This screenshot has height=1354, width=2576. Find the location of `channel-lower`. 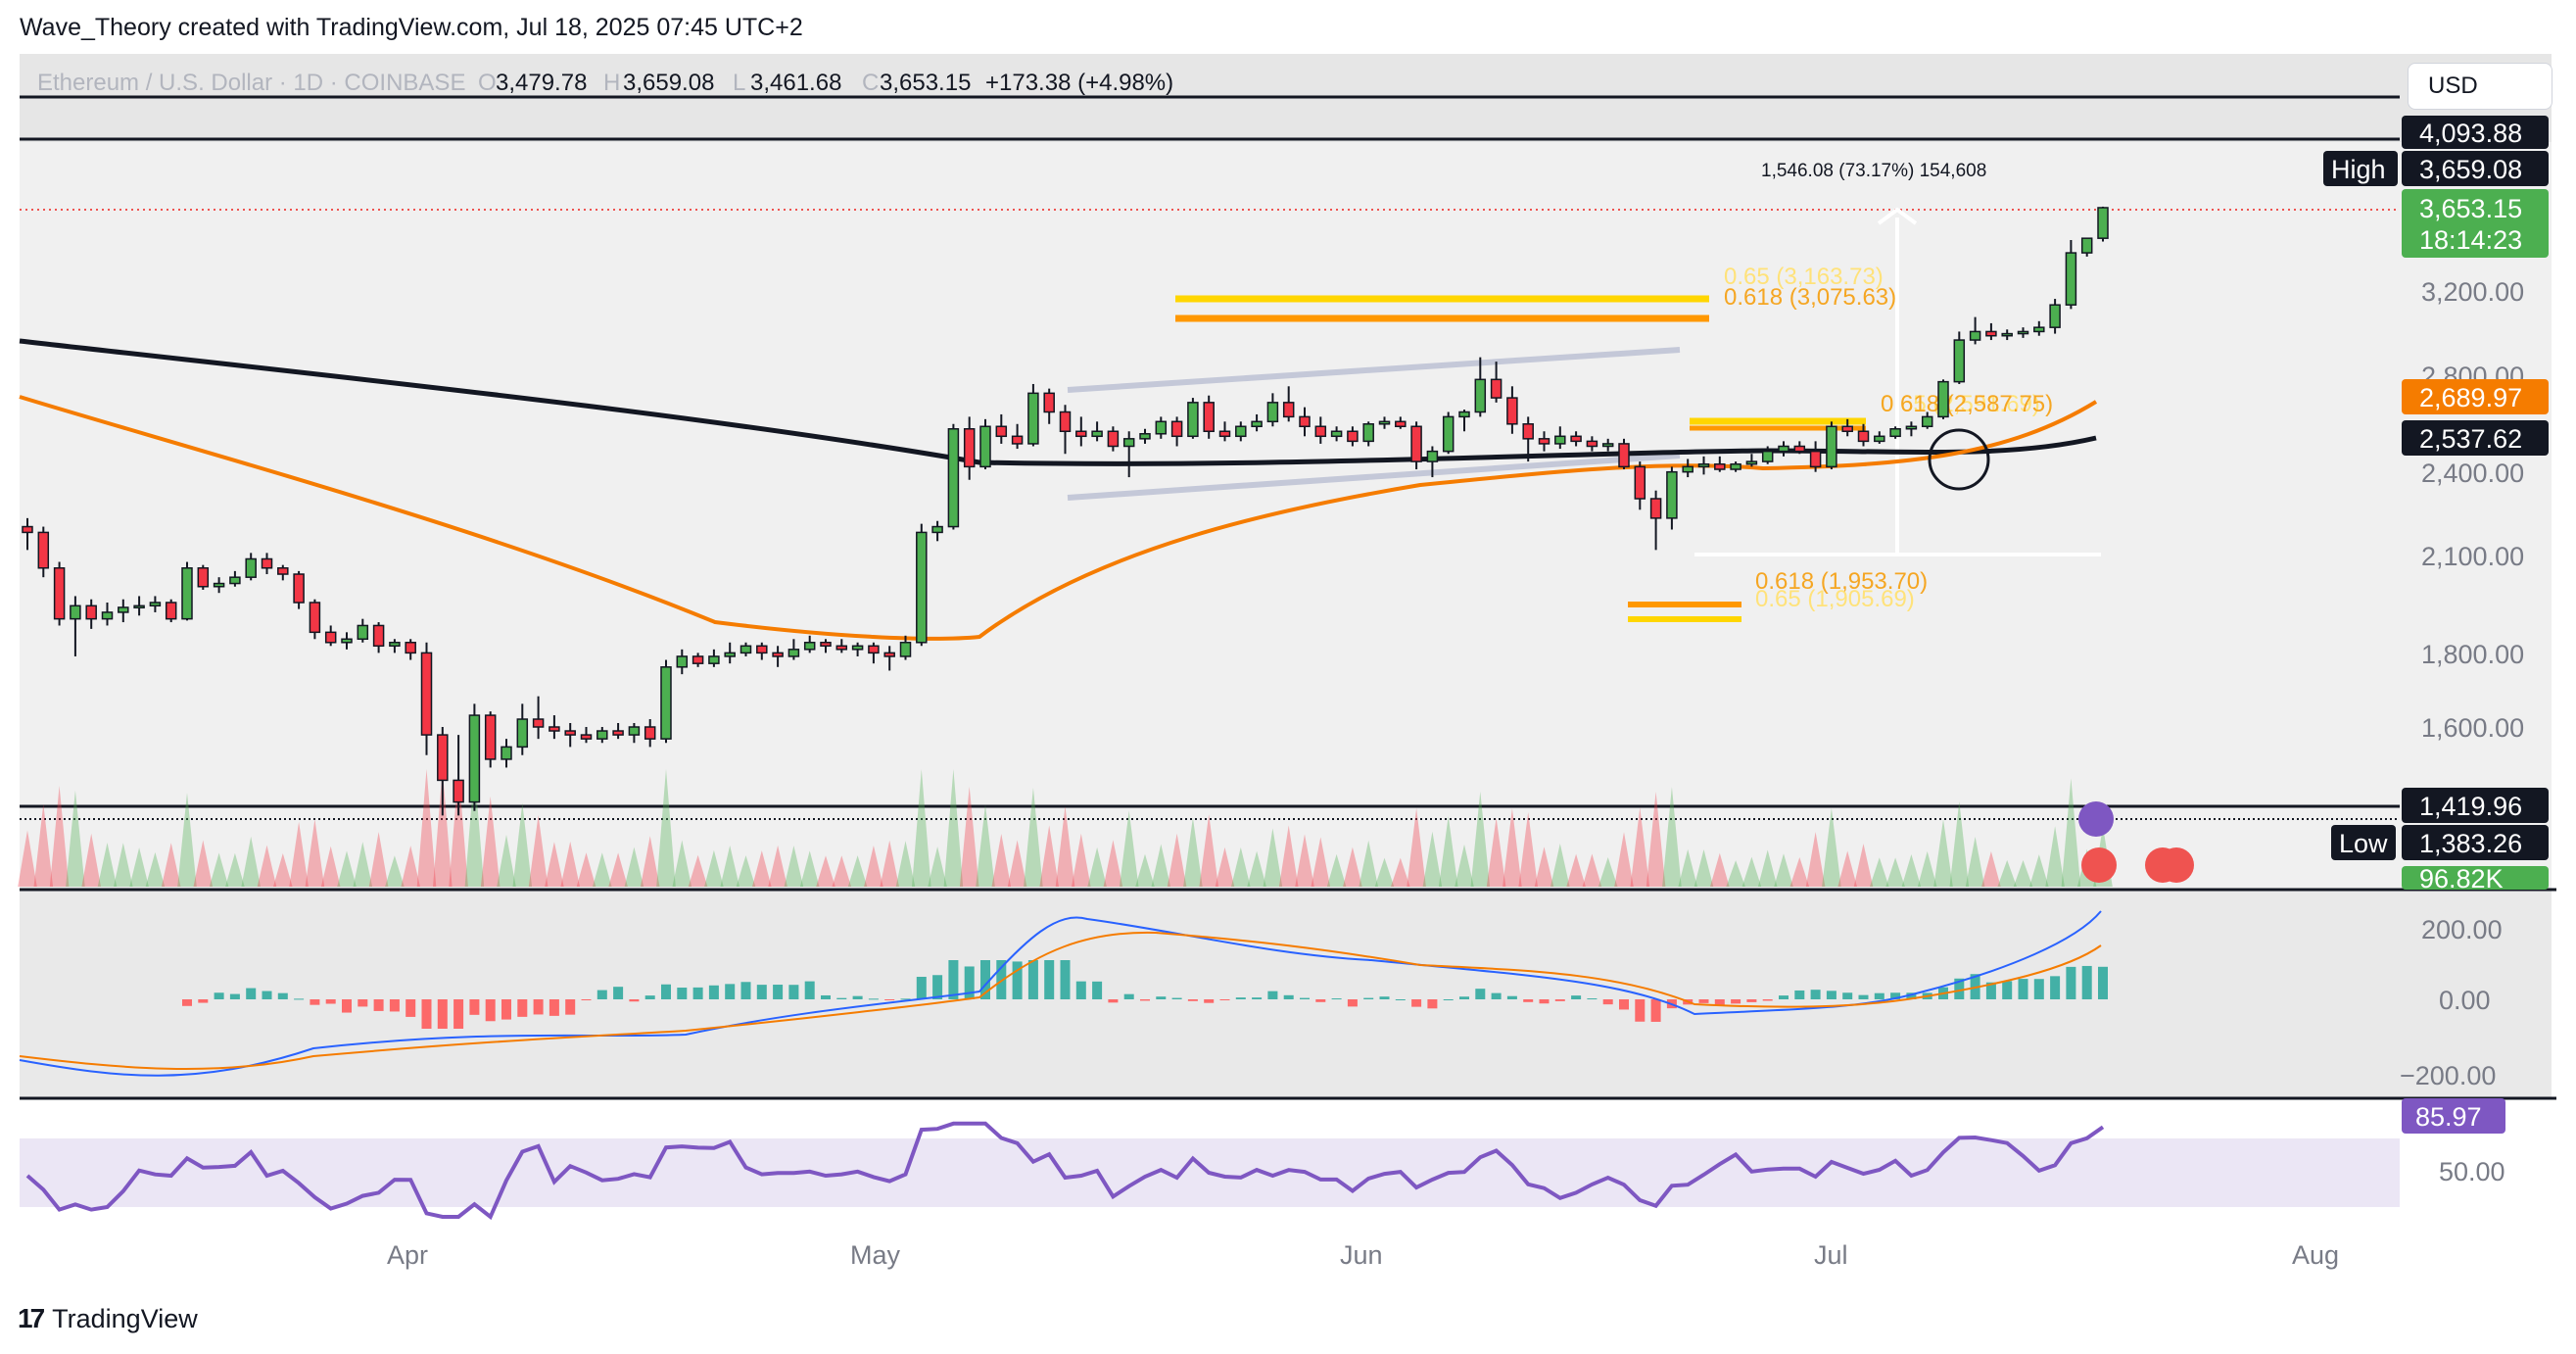

channel-lower is located at coordinates (1374, 477).